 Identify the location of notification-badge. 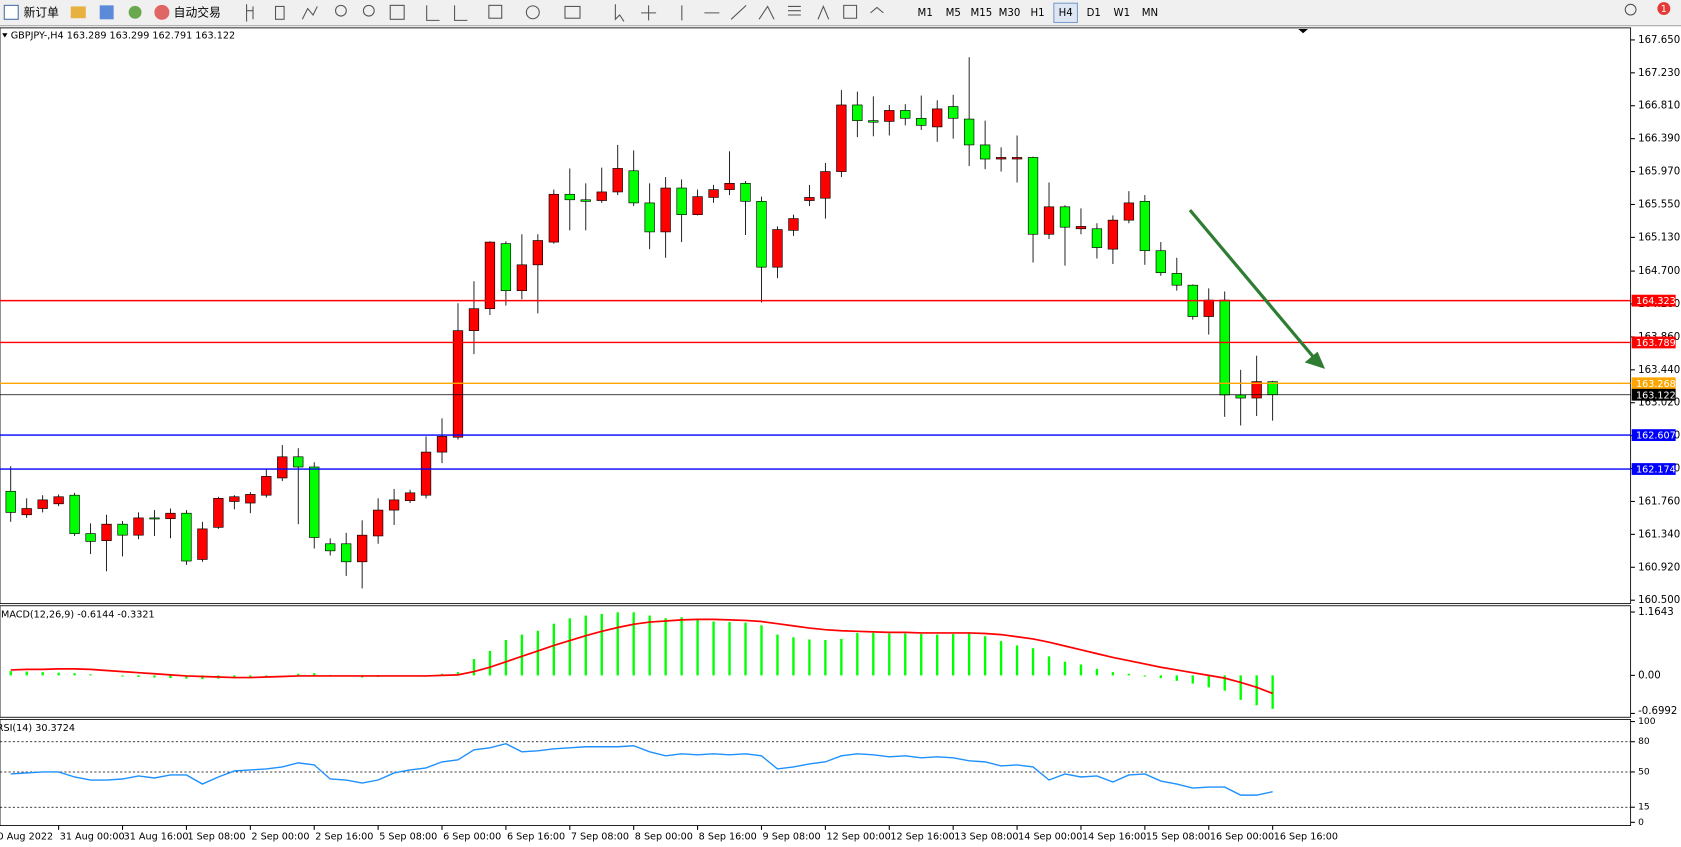
(1664, 9).